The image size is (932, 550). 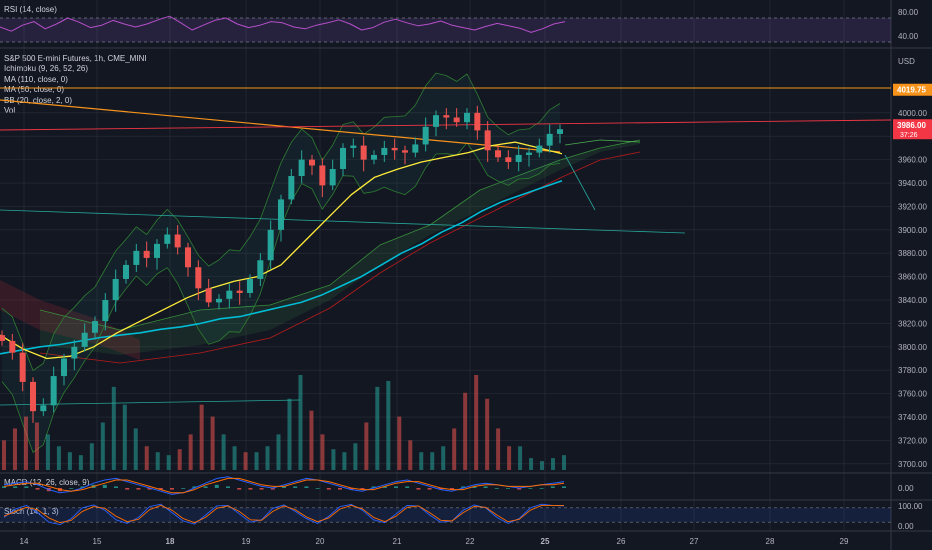 I want to click on price-tick-label: 3940.00, so click(x=912, y=183).